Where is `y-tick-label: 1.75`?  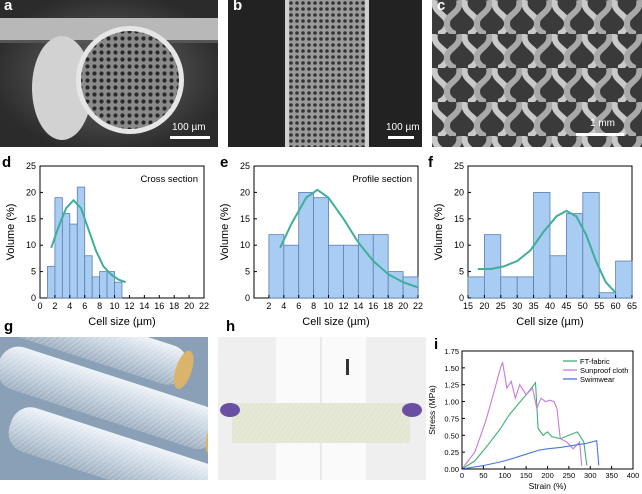 y-tick-label: 1.75 is located at coordinates (451, 351).